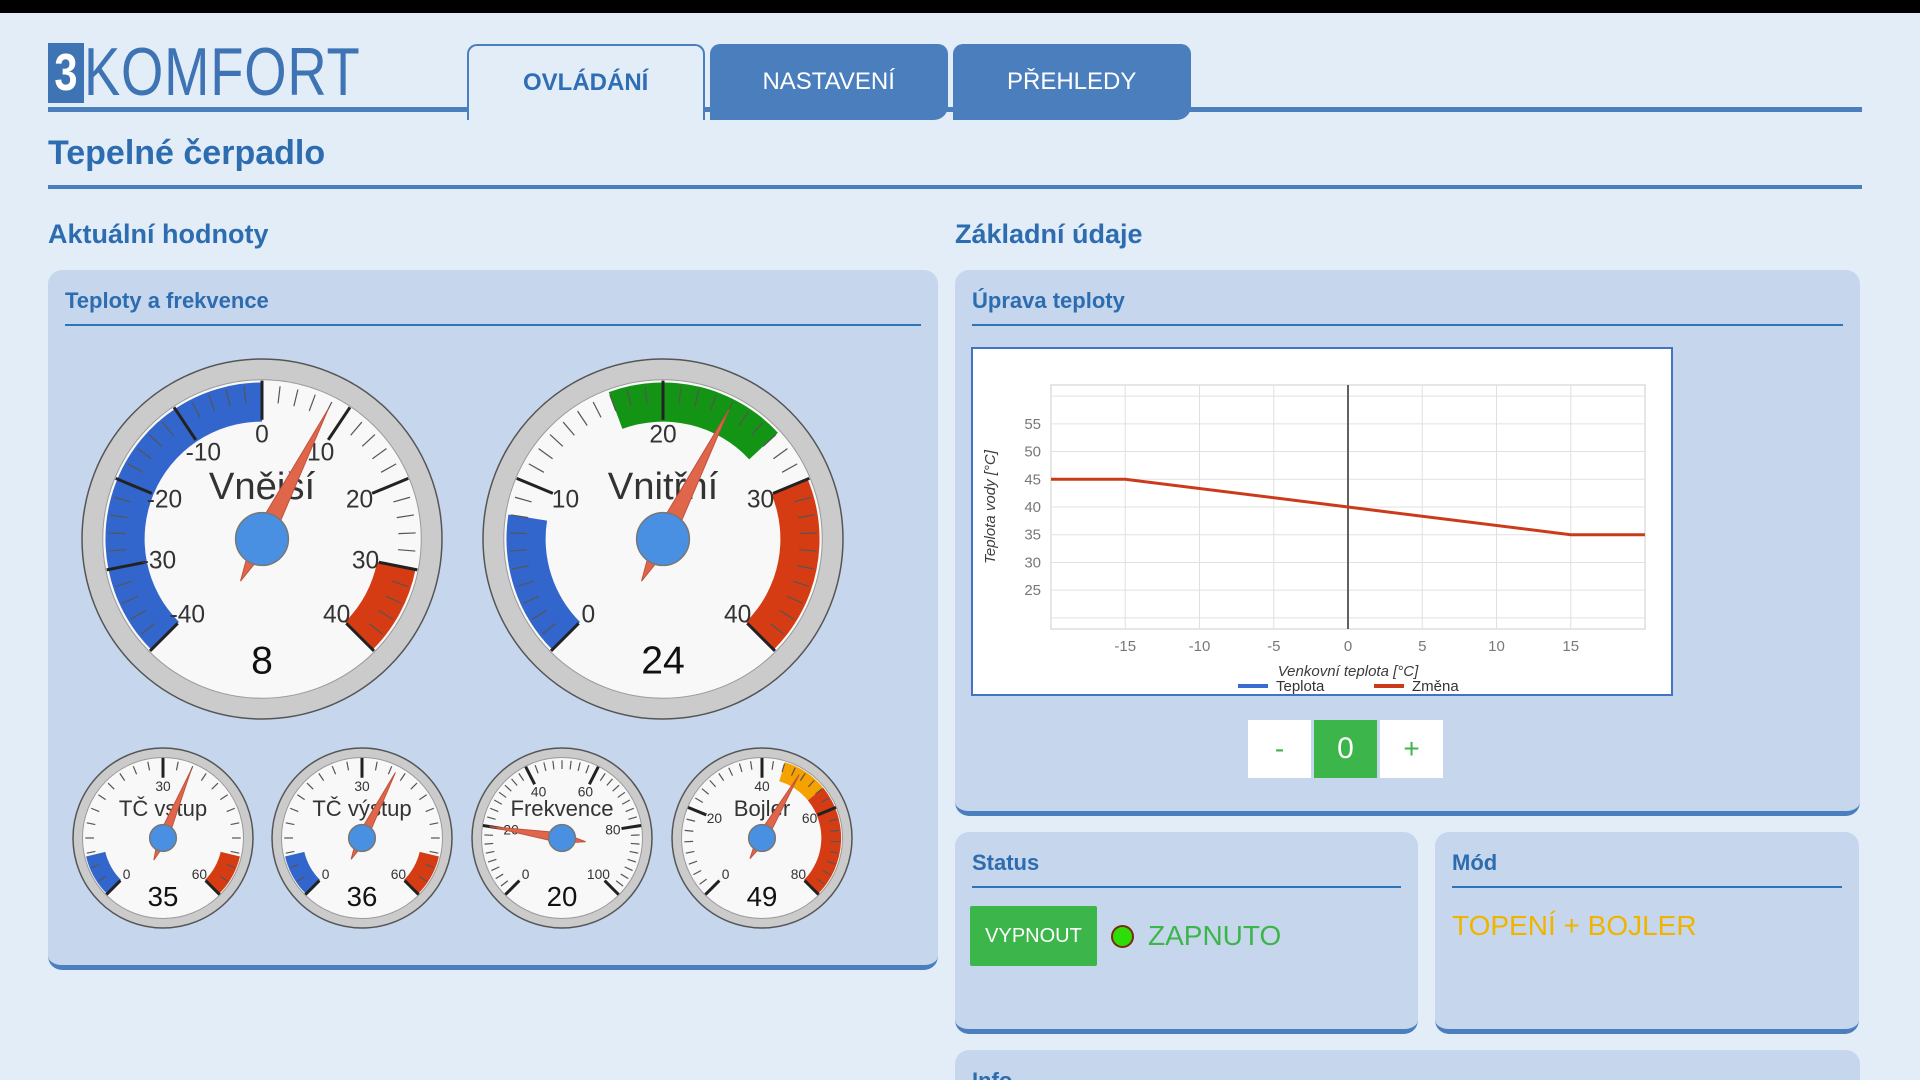 This screenshot has height=1080, width=1920. What do you see at coordinates (1186, 887) in the screenshot?
I see `status-divider` at bounding box center [1186, 887].